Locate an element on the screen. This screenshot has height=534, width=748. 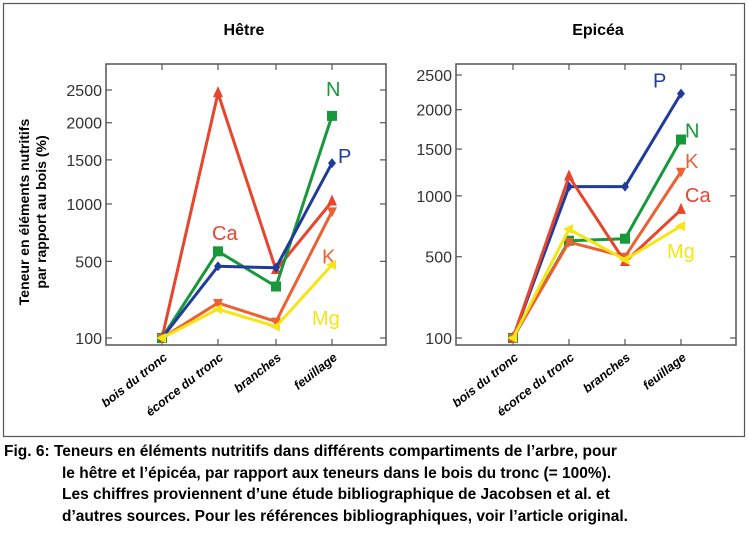
series-p: P is located at coordinates (254, 244).